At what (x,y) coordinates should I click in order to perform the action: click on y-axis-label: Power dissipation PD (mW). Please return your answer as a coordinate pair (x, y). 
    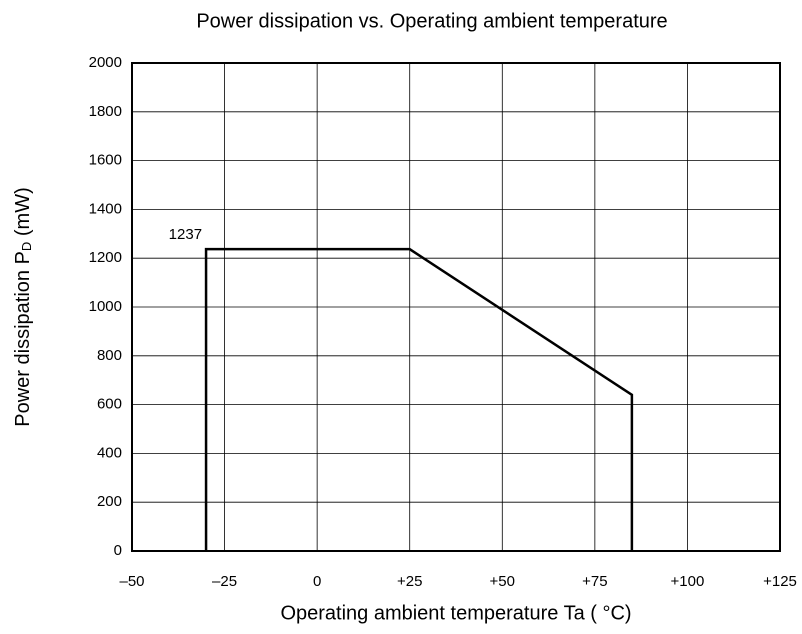
    Looking at the image, I should click on (23, 306).